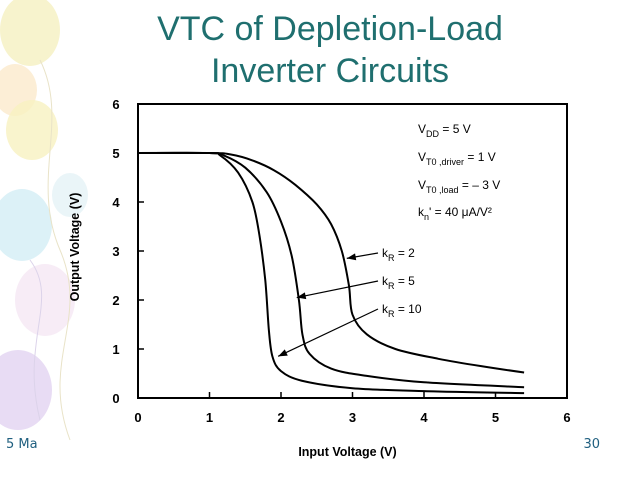 This screenshot has height=478, width=638. What do you see at coordinates (209, 417) in the screenshot?
I see `x-tick-label: 1` at bounding box center [209, 417].